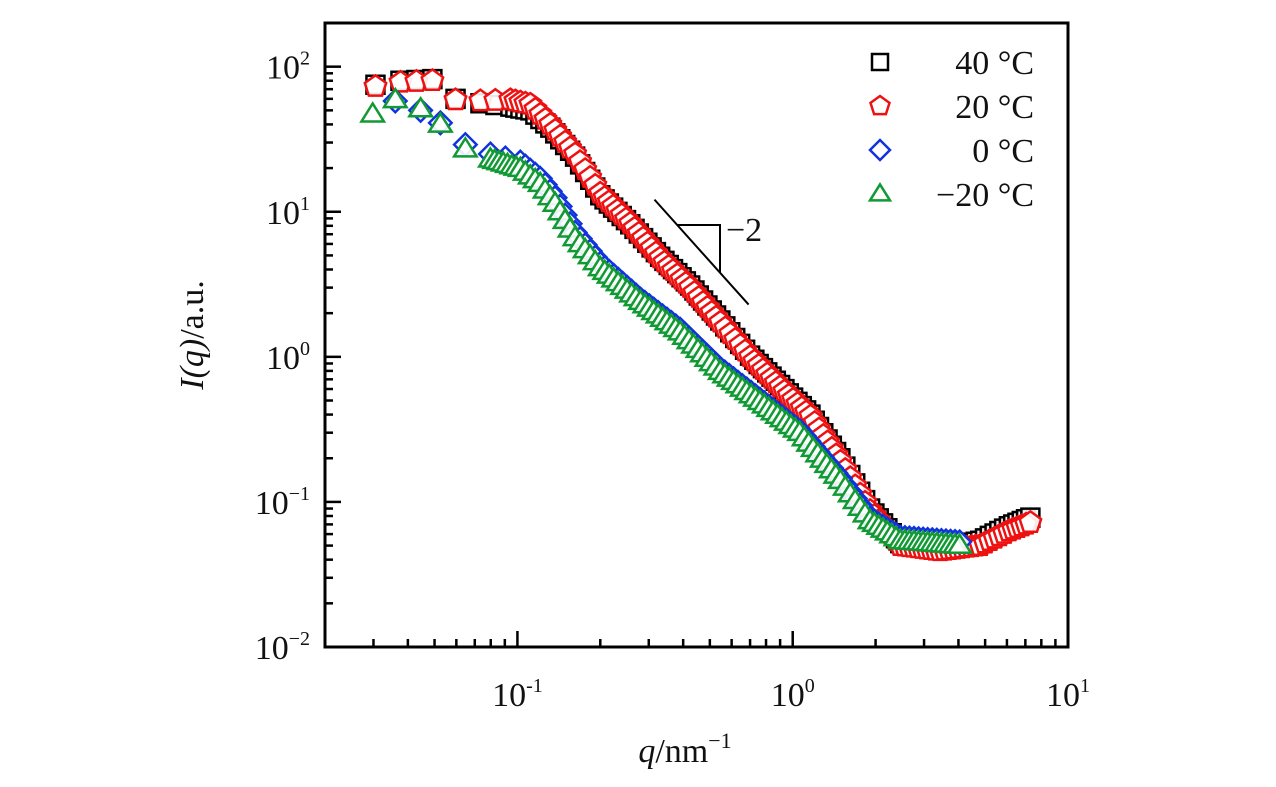 The image size is (1276, 787). I want to click on x-tick-label: 10⁻¹, so click(517, 694).